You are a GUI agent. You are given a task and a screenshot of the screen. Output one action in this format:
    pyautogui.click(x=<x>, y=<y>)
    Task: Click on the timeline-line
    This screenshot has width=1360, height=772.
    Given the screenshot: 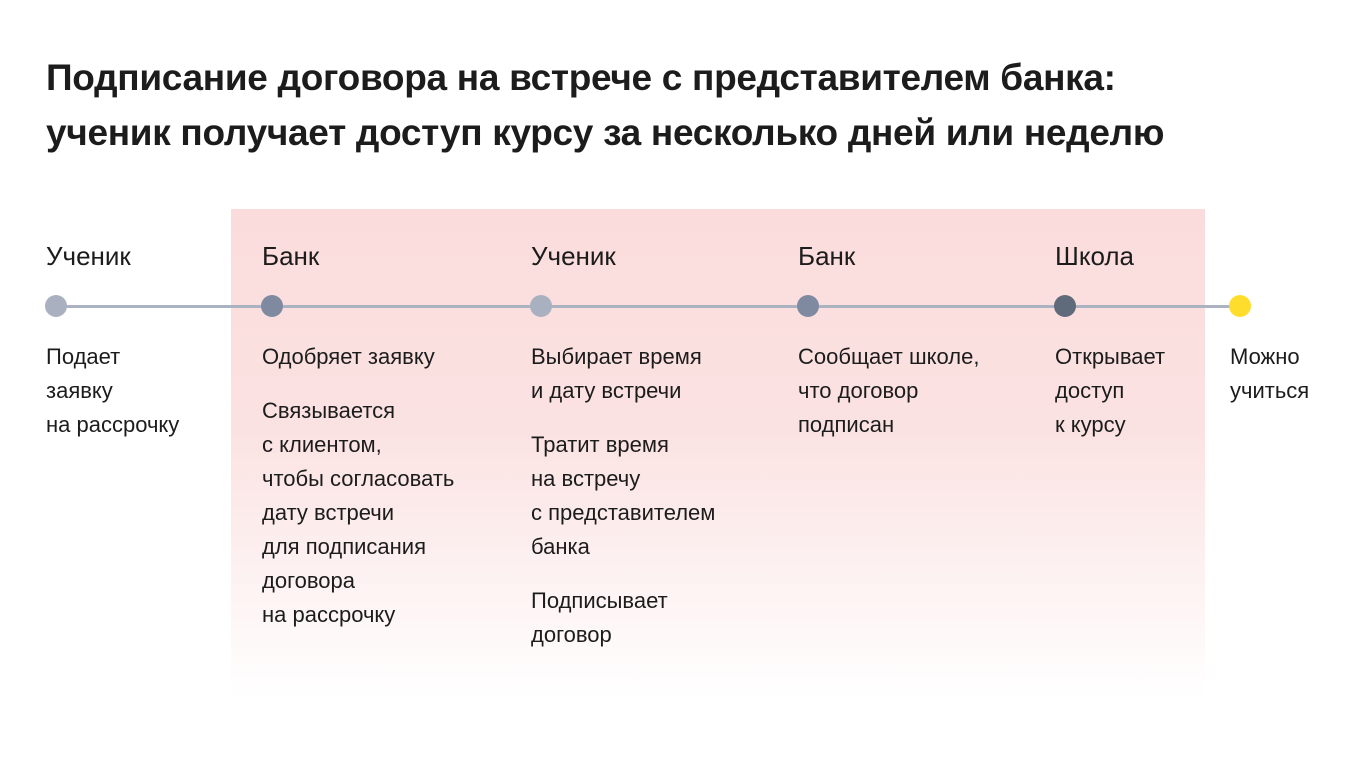 What is the action you would take?
    pyautogui.click(x=647, y=306)
    